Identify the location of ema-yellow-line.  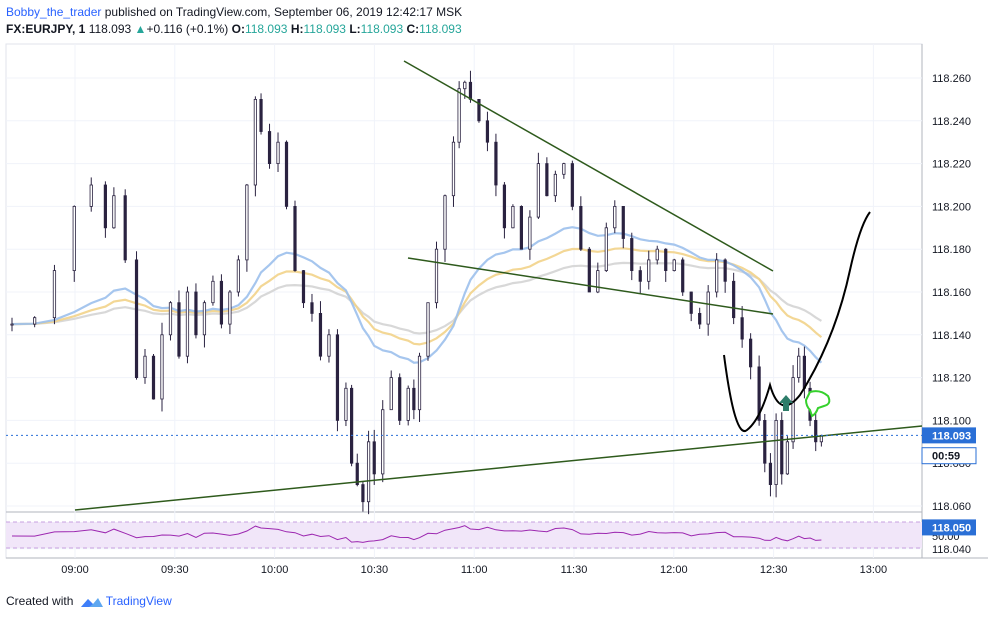
(417, 296).